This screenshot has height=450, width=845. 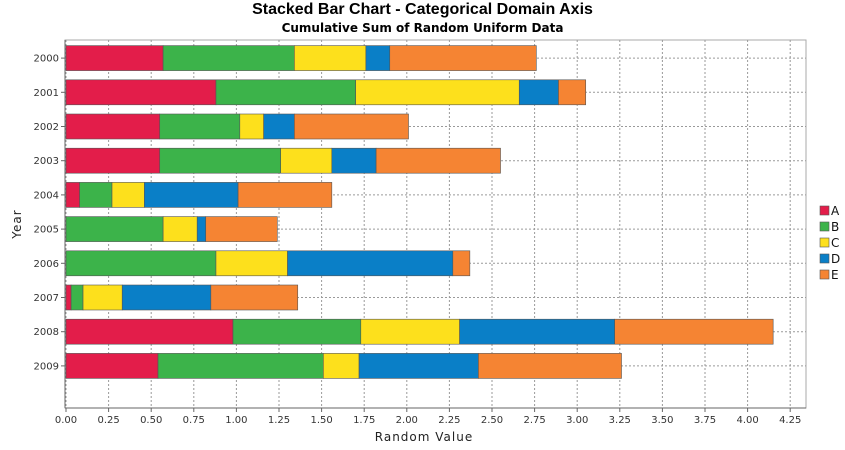 I want to click on legend-label: E, so click(x=835, y=275).